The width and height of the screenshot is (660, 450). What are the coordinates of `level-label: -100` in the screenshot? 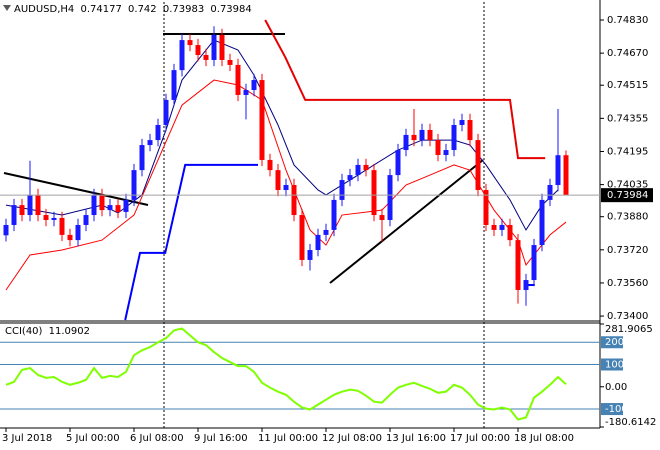 It's located at (616, 409).